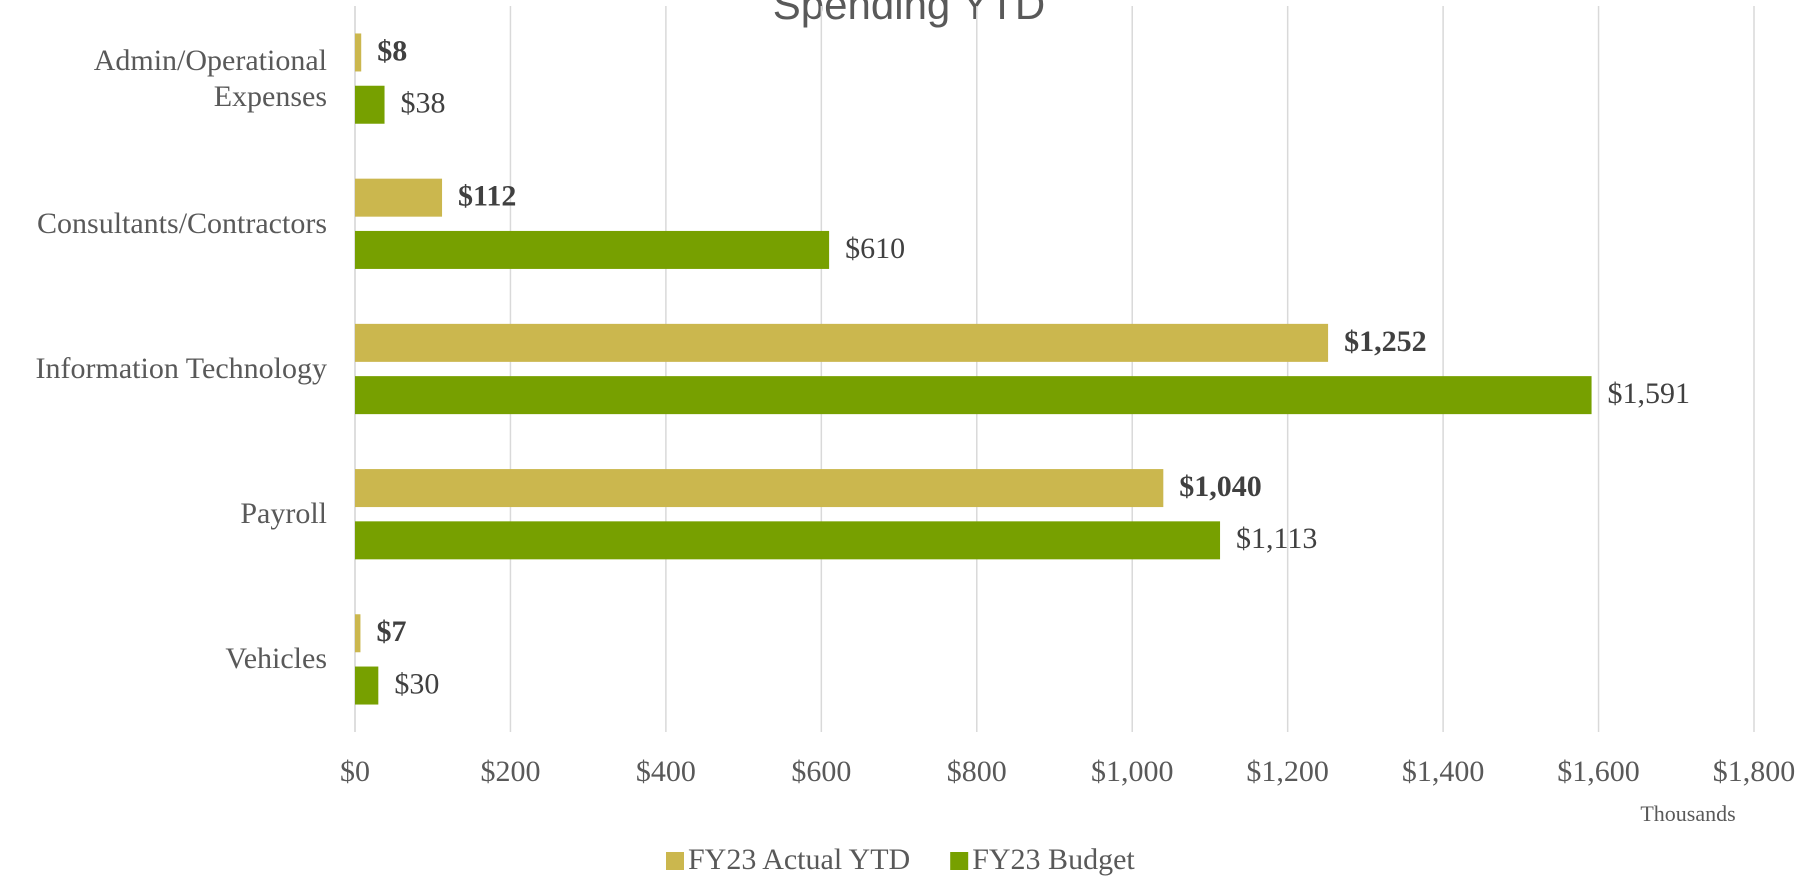 The image size is (1809, 889). Describe the element at coordinates (181, 368) in the screenshot. I see `y-tick-label: Information Technology` at that location.